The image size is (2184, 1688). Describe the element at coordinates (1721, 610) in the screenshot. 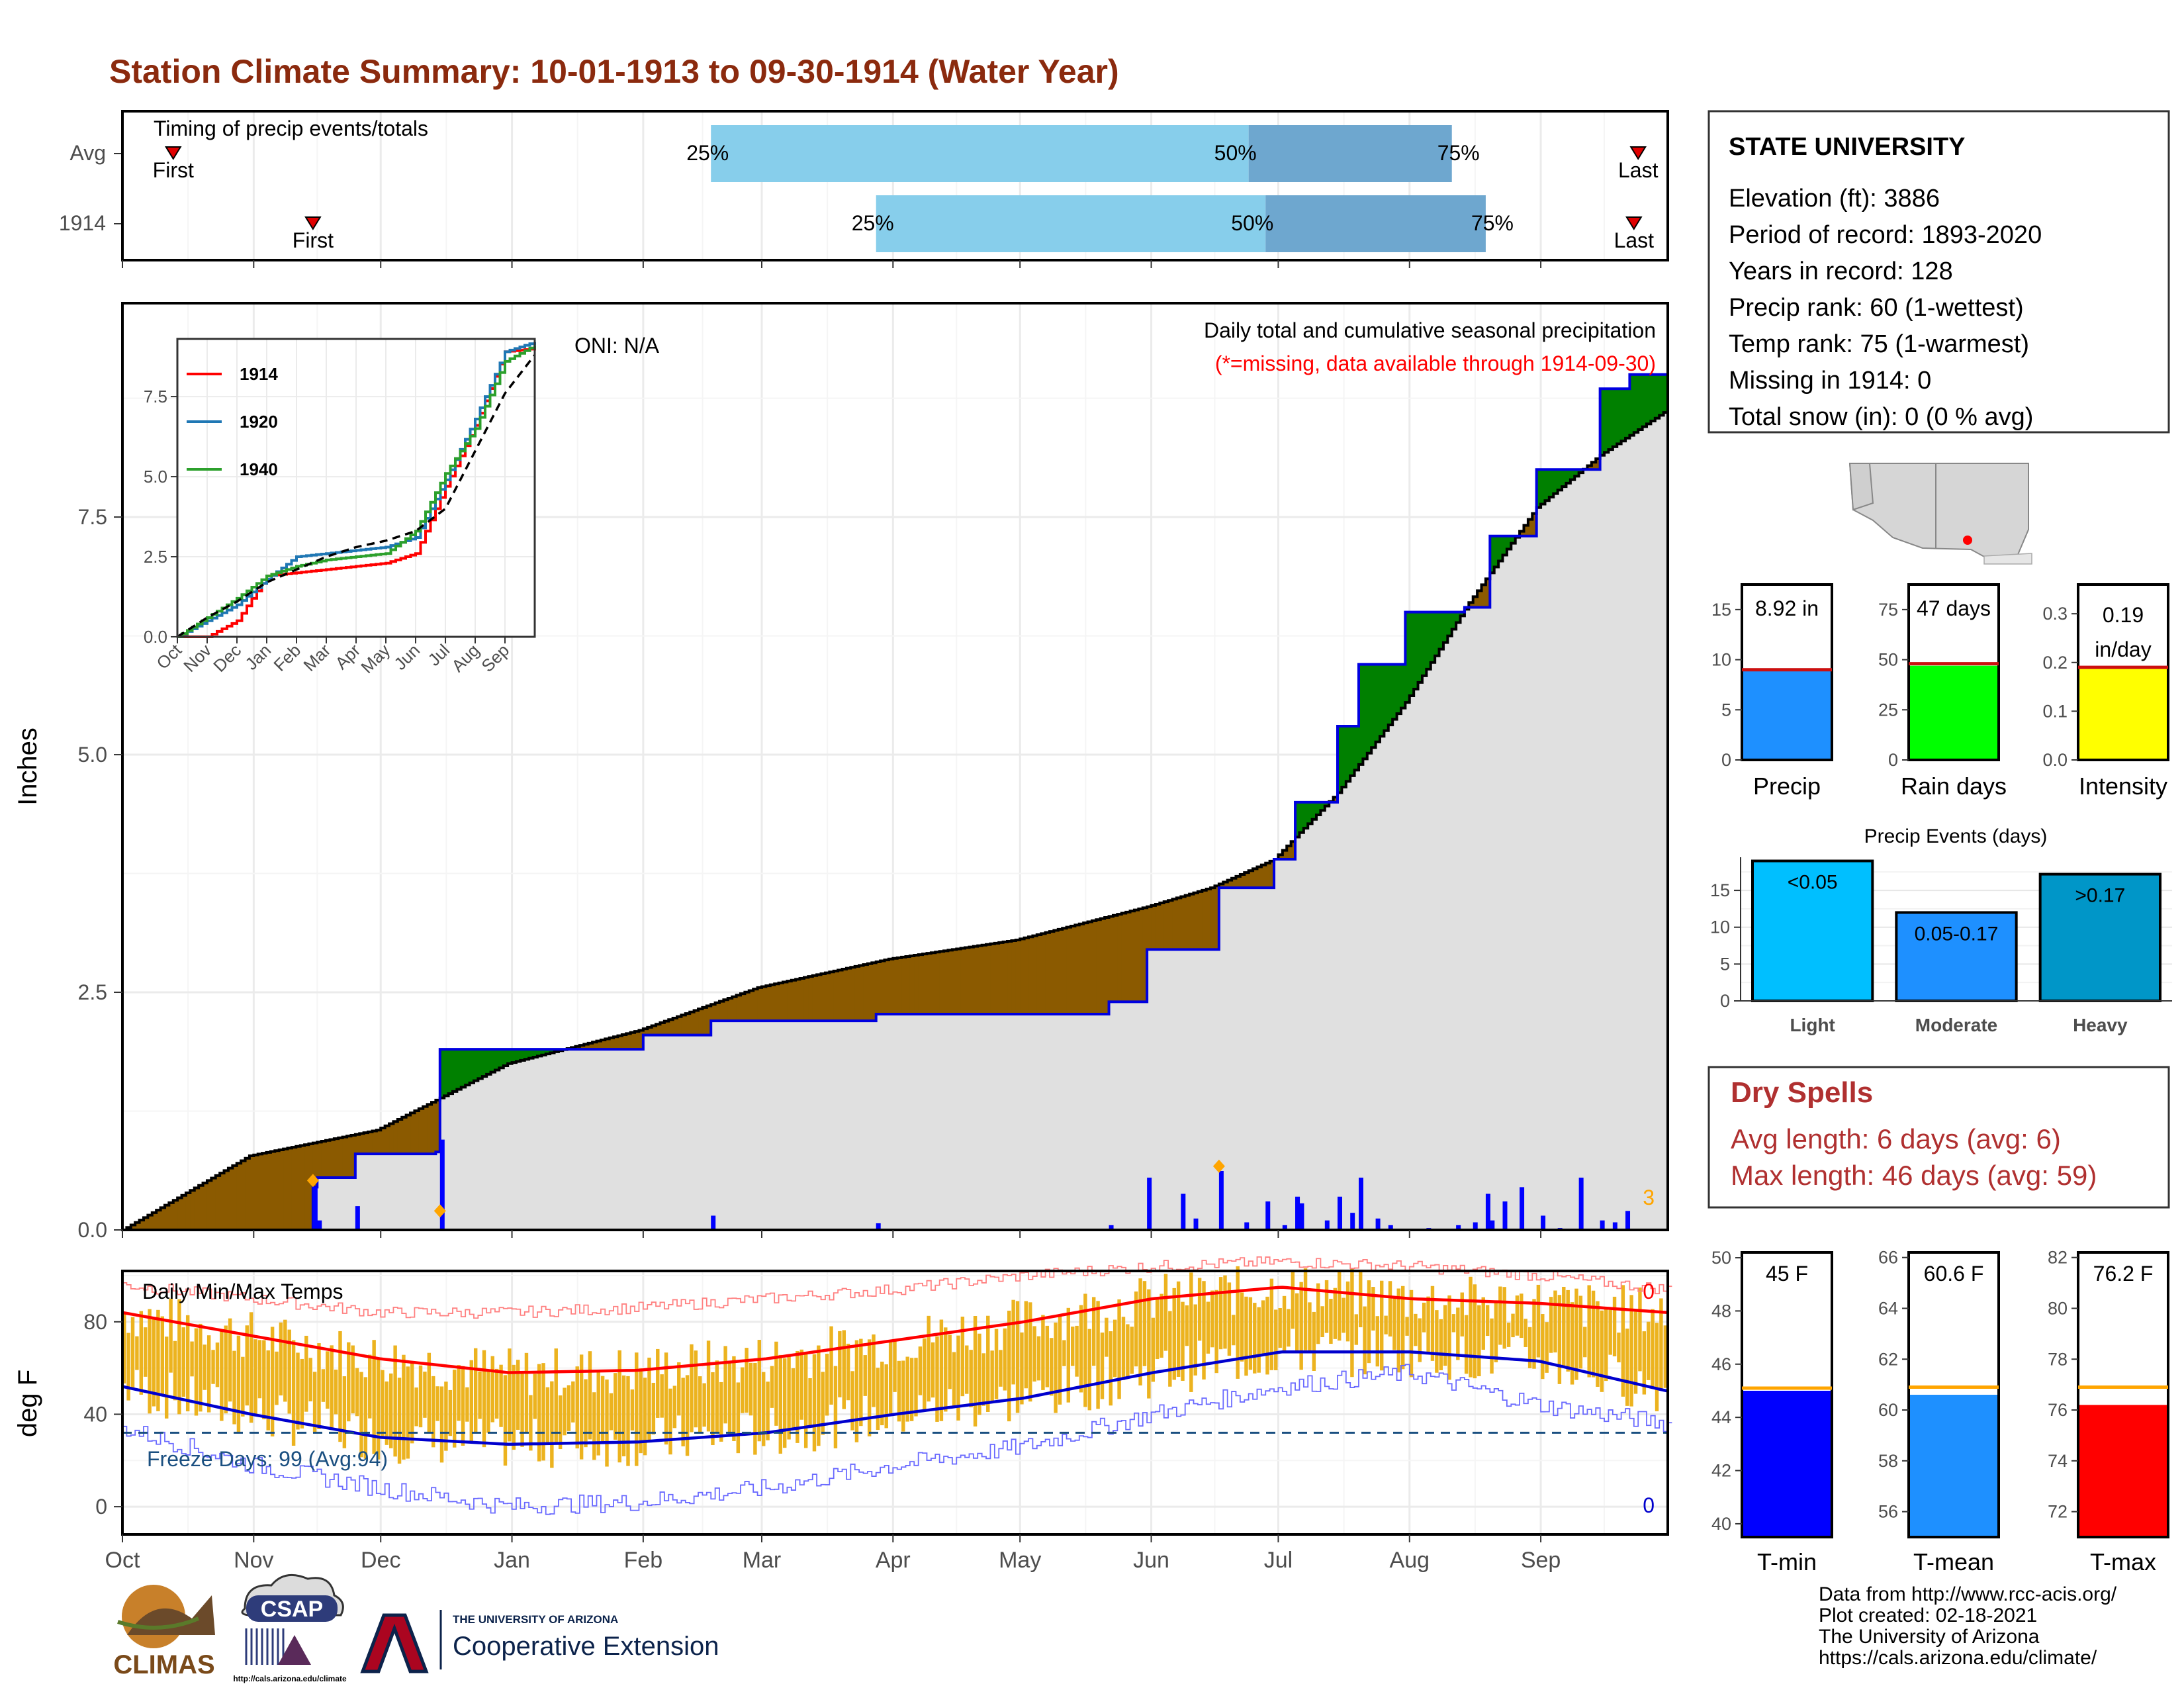

I see `summary-ytick-label: 15` at that location.